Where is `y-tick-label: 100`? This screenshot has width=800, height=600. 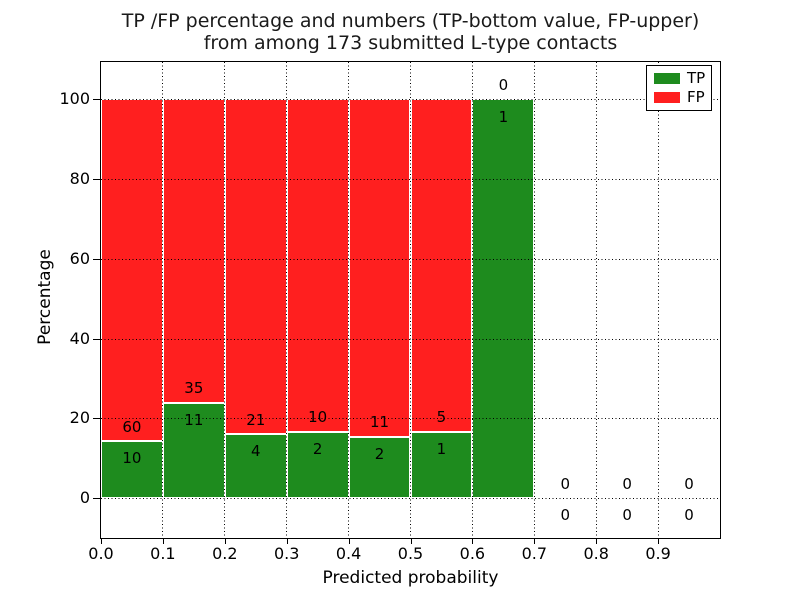
y-tick-label: 100 is located at coordinates (74, 99).